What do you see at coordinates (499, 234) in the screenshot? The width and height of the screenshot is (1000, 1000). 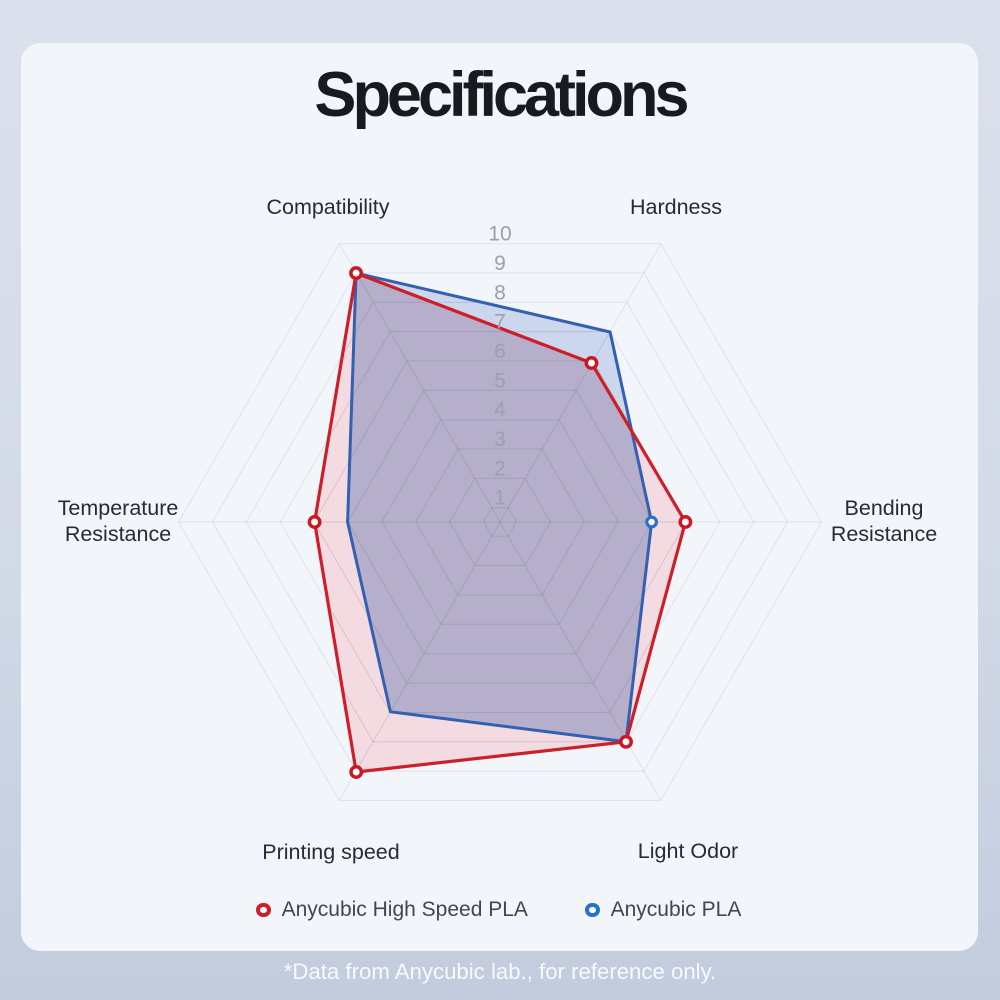 I see `svg-text: 10` at bounding box center [499, 234].